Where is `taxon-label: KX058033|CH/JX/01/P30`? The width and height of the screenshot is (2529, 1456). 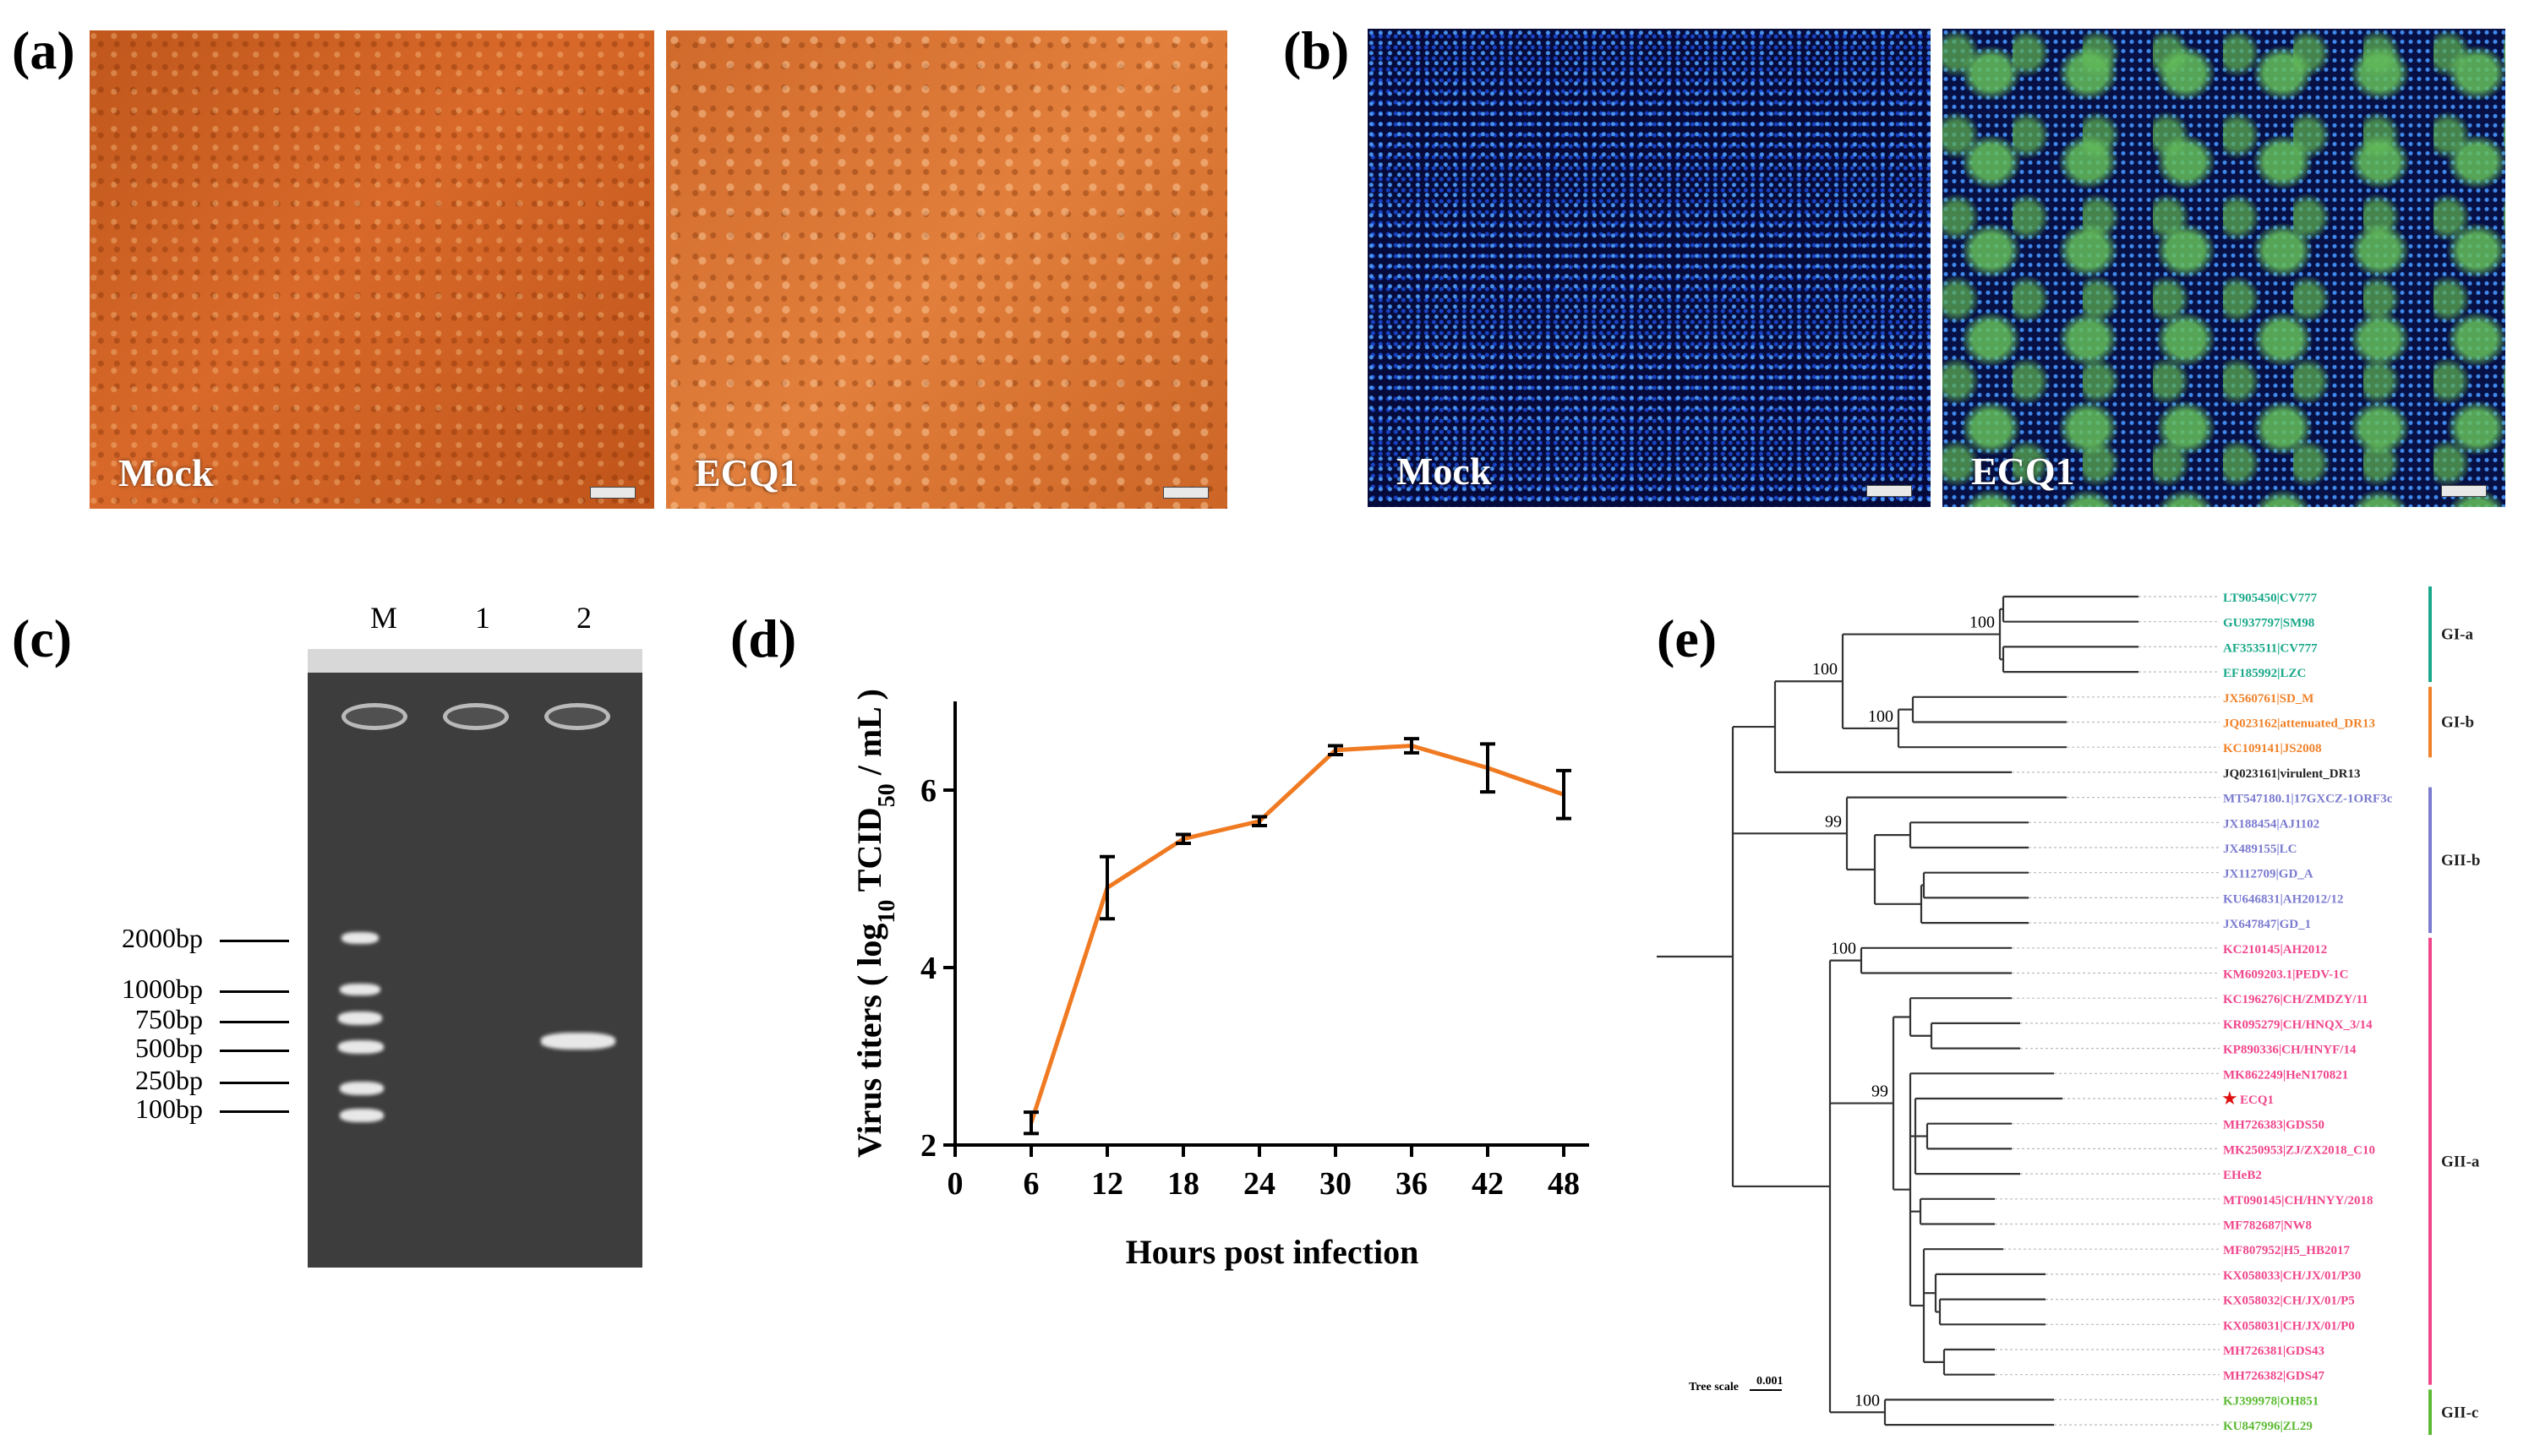 taxon-label: KX058033|CH/JX/01/P30 is located at coordinates (2292, 1276).